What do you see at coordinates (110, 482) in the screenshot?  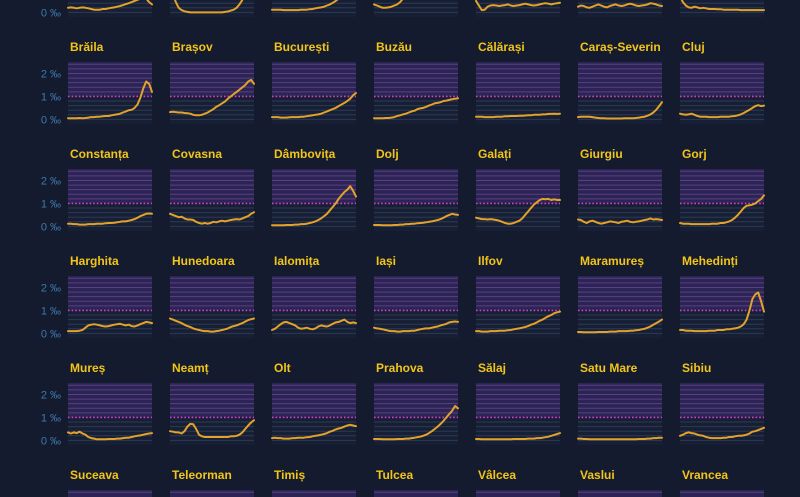 I see `county-panel: Suceava` at bounding box center [110, 482].